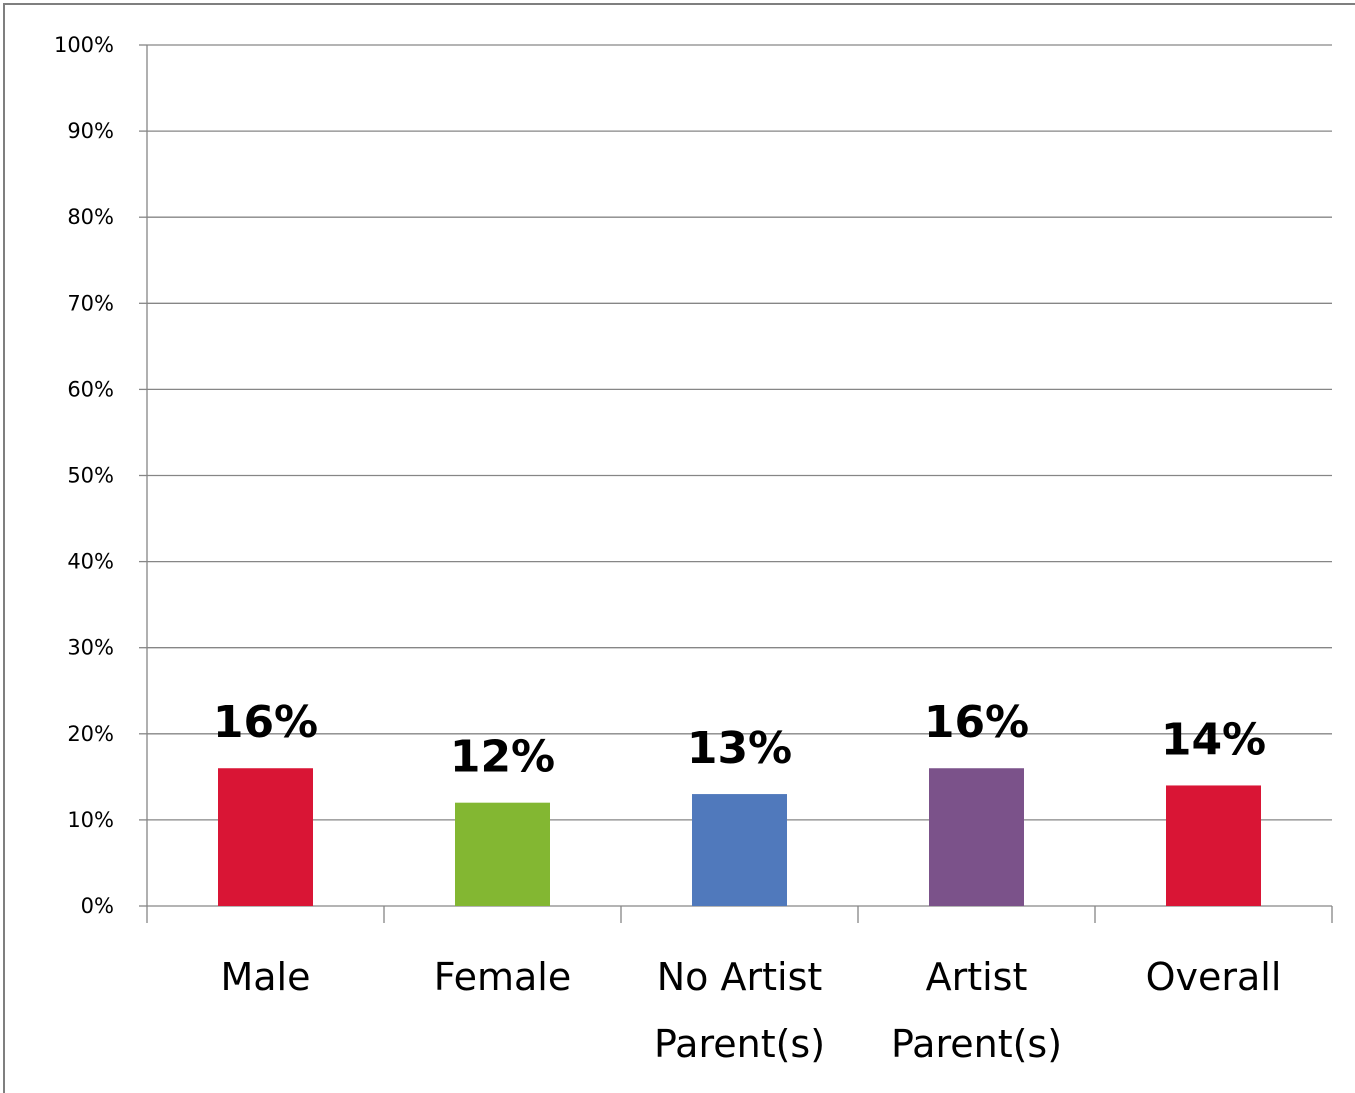 The width and height of the screenshot is (1355, 1093). Describe the element at coordinates (90, 648) in the screenshot. I see `y-tick-label: 30%` at that location.